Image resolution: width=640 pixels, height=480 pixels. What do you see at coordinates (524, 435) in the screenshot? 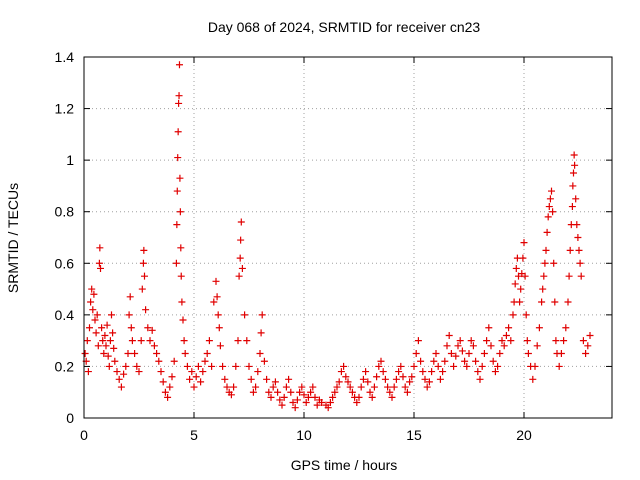
I see `x-tick-label: 20` at bounding box center [524, 435].